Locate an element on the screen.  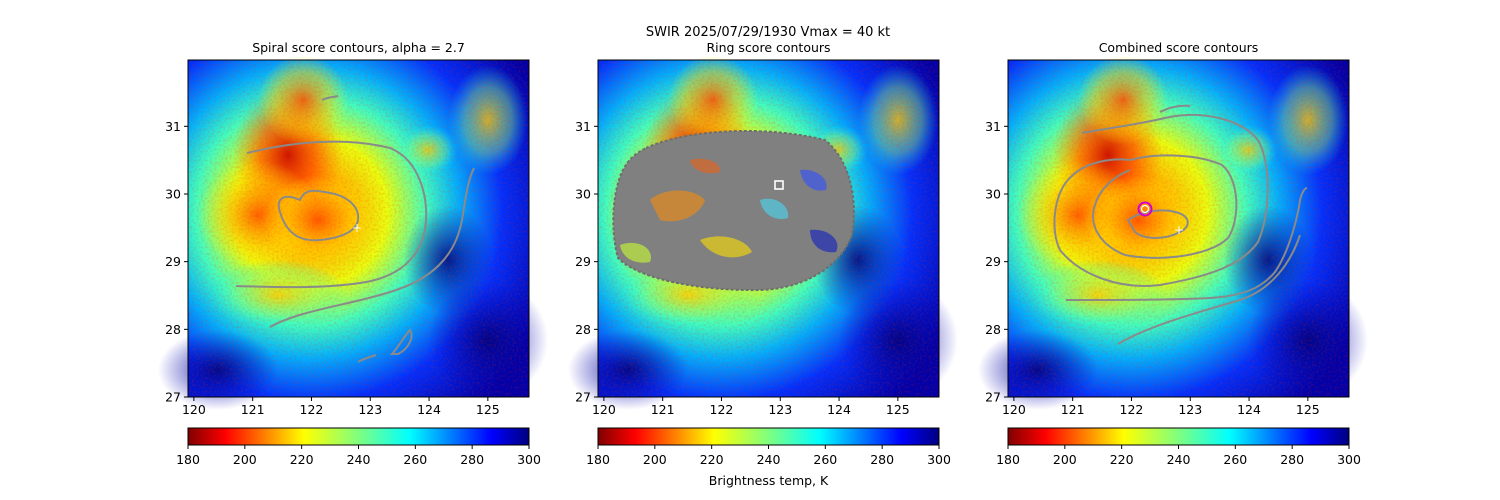
ring-contours is located at coordinates (733, 210).